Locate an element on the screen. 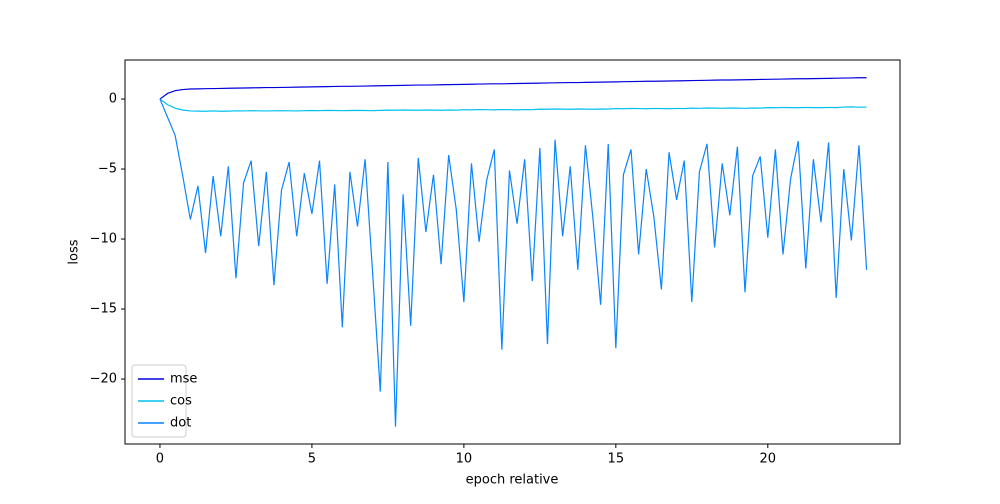 This screenshot has width=1000, height=504. legend-label: dot is located at coordinates (180, 423).